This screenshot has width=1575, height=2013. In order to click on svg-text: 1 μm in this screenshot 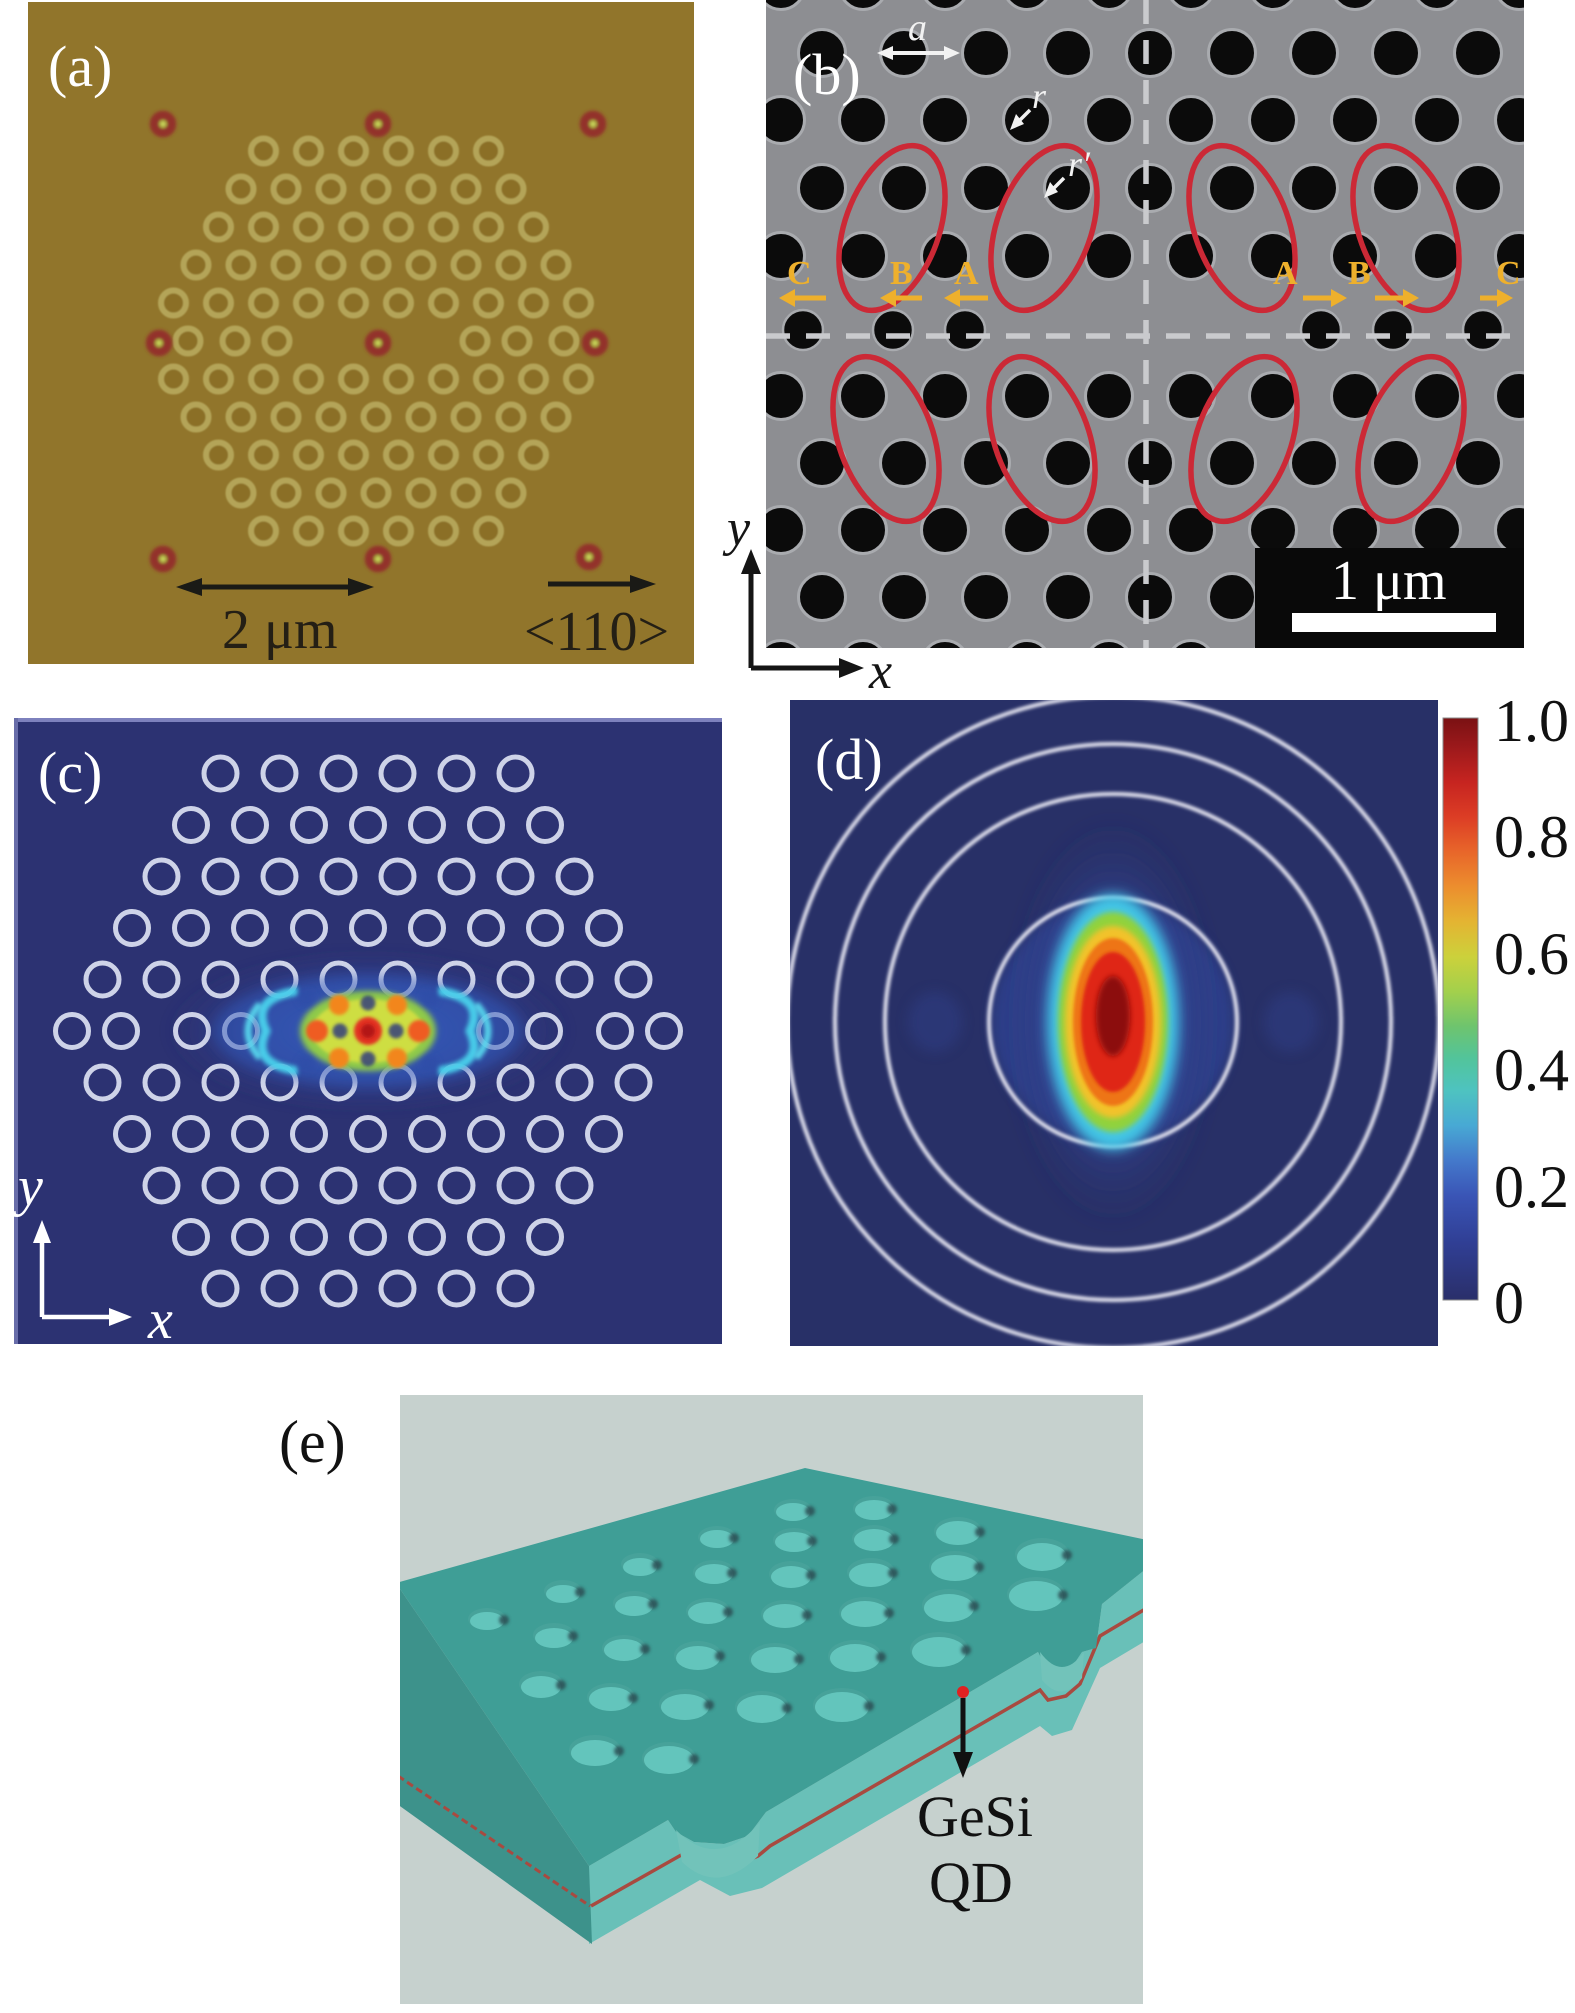, I will do `click(1389, 581)`.